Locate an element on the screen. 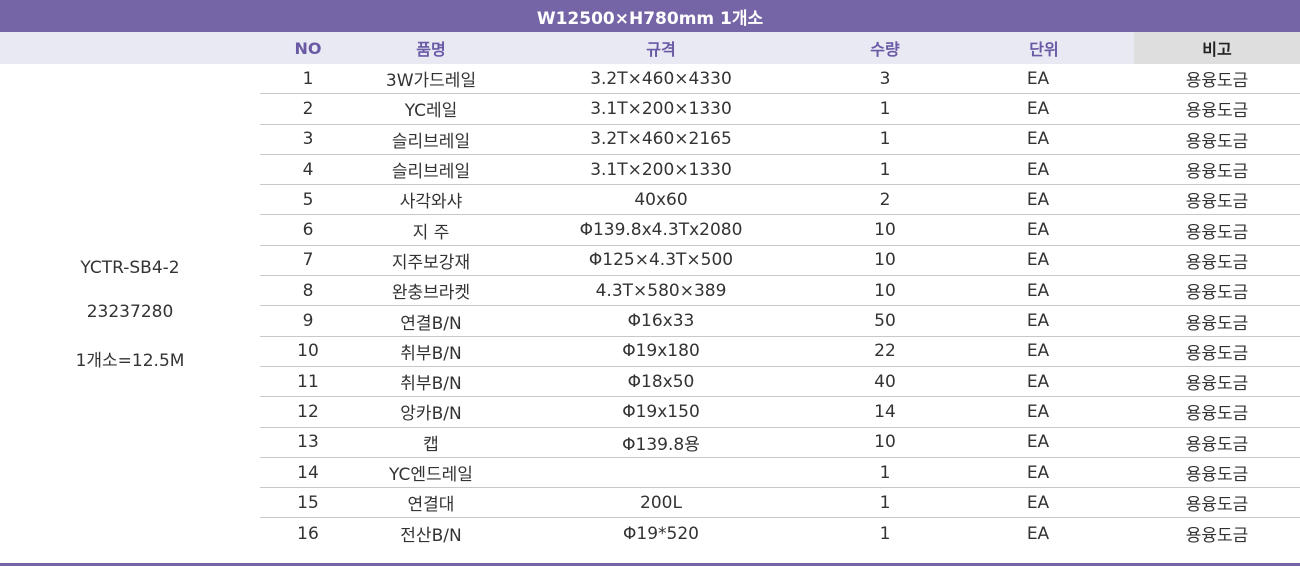 The height and width of the screenshot is (567, 1300). cell-no: 14 is located at coordinates (308, 472).